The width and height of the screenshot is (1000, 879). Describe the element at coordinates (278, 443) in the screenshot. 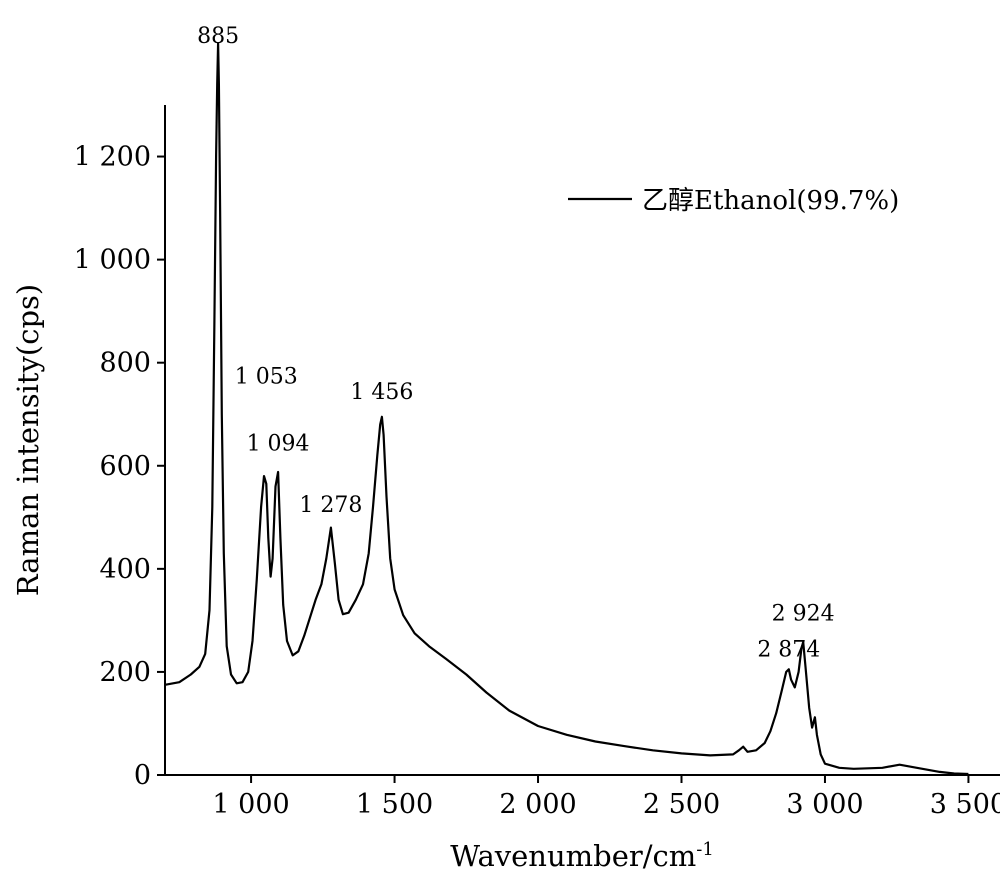

I see `peak-label: 1 094` at that location.